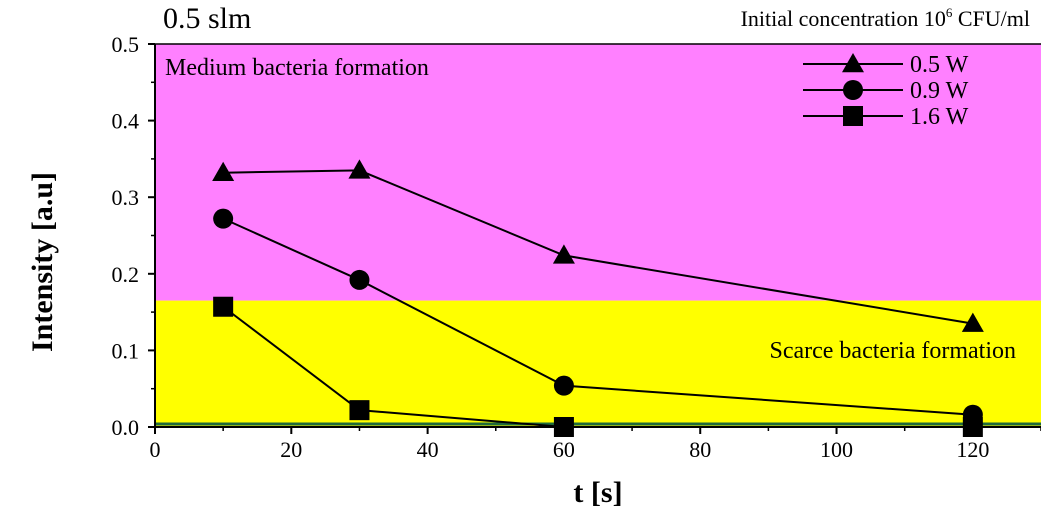 Image resolution: width=1041 pixels, height=508 pixels. Describe the element at coordinates (207, 18) in the screenshot. I see `corner-label: 0.5 slm` at that location.